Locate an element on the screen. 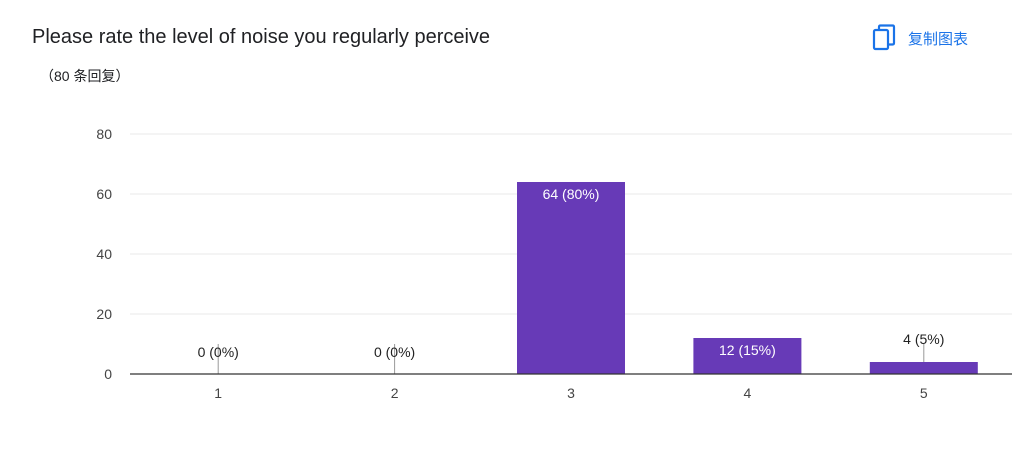  copy-icon is located at coordinates (884, 38).